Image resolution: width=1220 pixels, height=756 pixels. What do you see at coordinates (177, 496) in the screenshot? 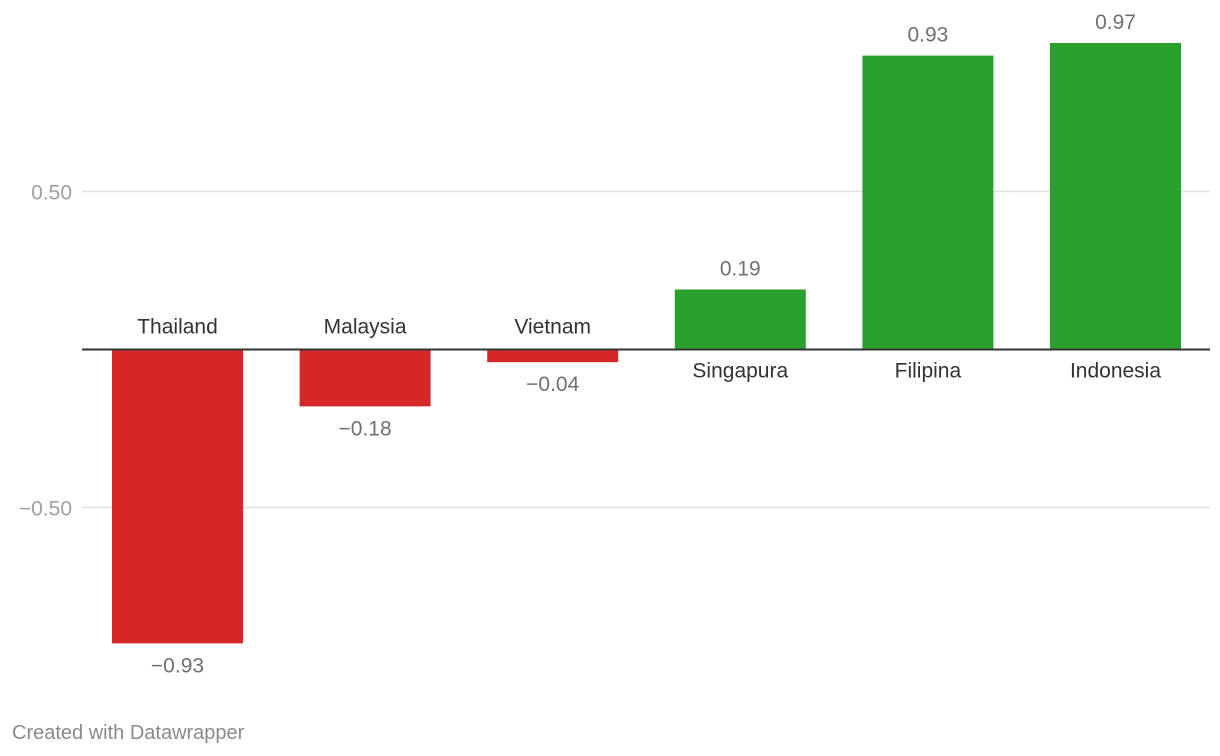
I see `bar-thailand` at bounding box center [177, 496].